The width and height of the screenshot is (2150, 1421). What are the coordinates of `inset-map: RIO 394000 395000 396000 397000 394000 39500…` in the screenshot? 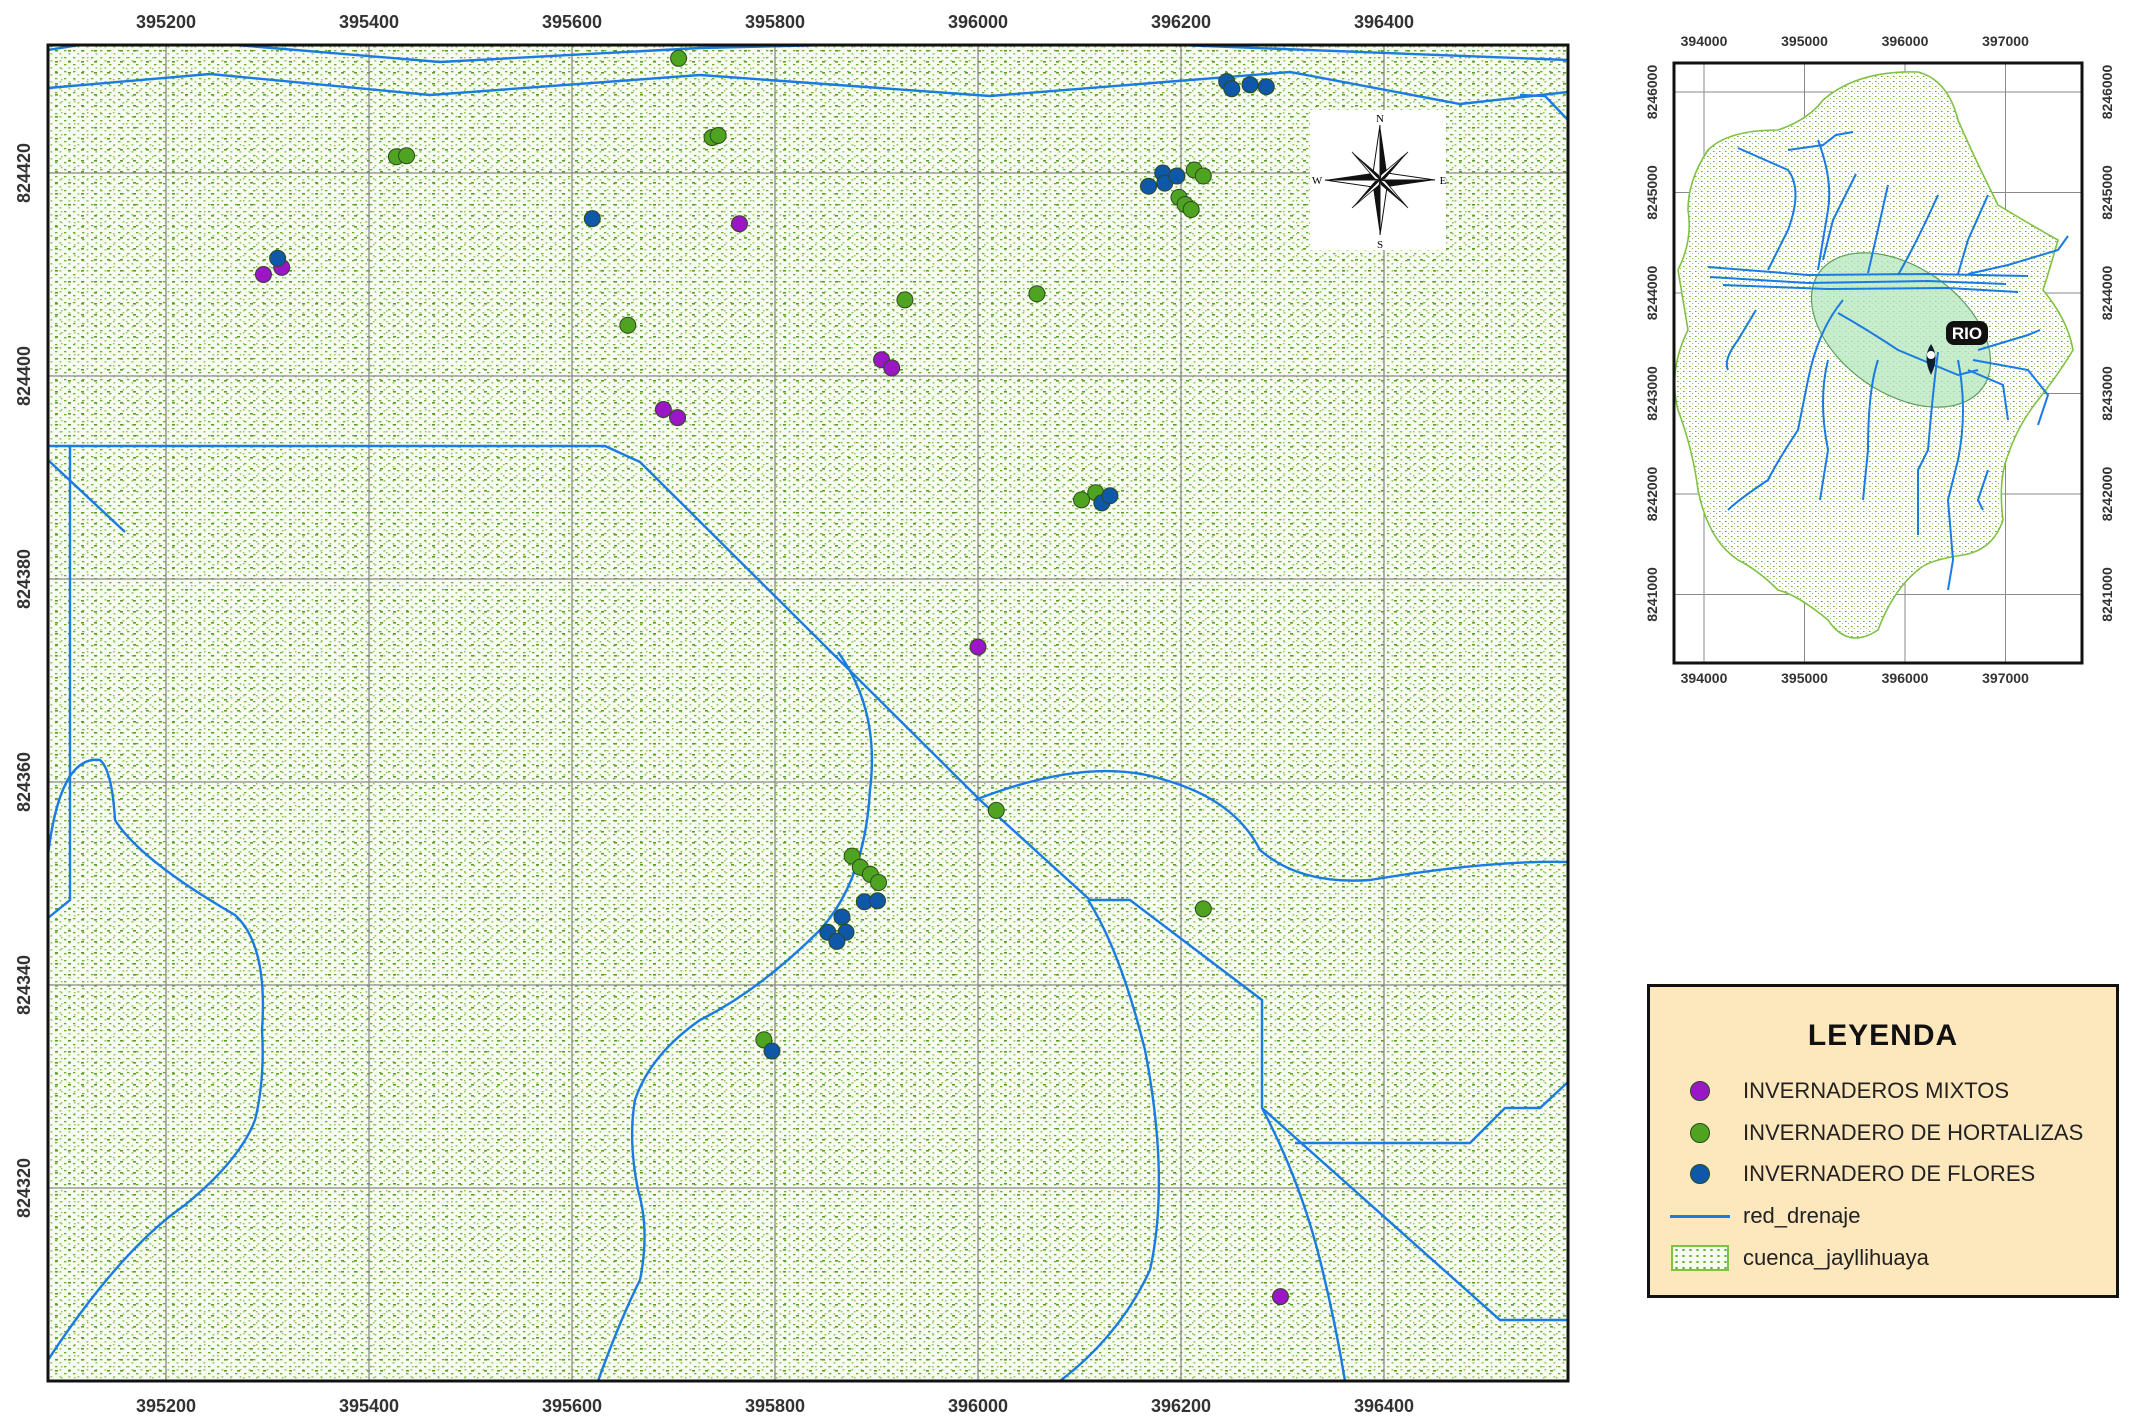 It's located at (1878, 360).